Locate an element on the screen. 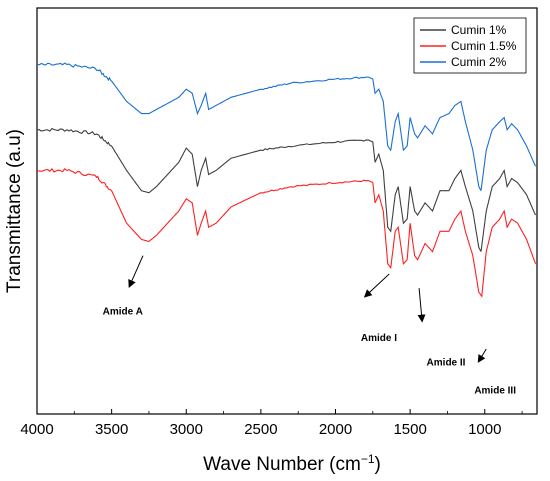 The image size is (550, 481). legend-label-1: Cumin 1% is located at coordinates (479, 30).